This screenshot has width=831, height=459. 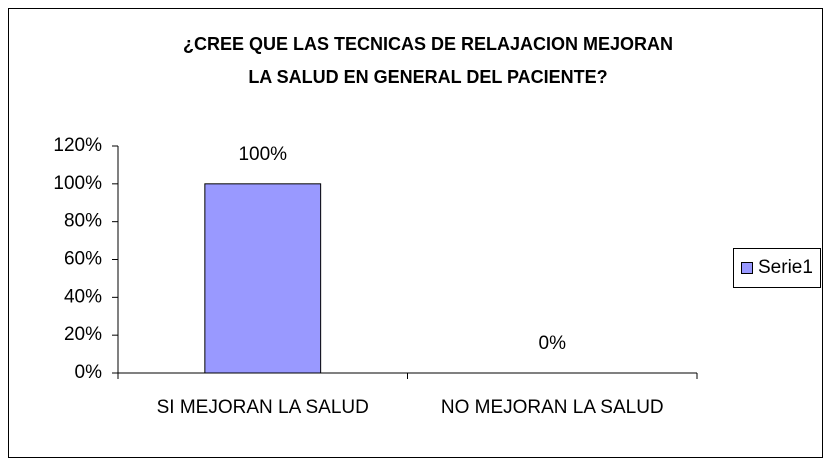 I want to click on y-tick-label: 120%, so click(x=77, y=145).